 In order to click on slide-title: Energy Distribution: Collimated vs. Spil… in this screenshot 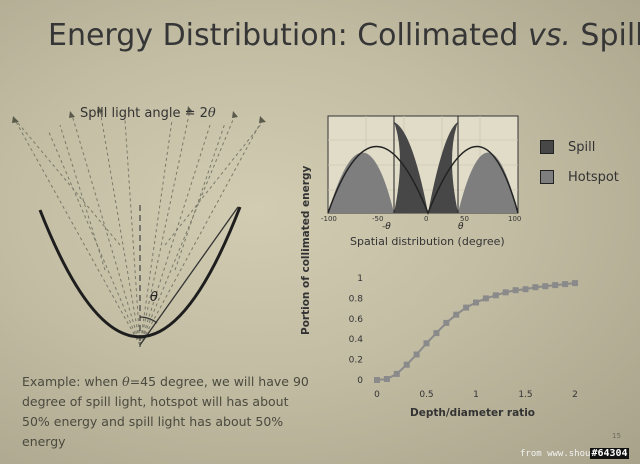, I will do `click(344, 35)`.